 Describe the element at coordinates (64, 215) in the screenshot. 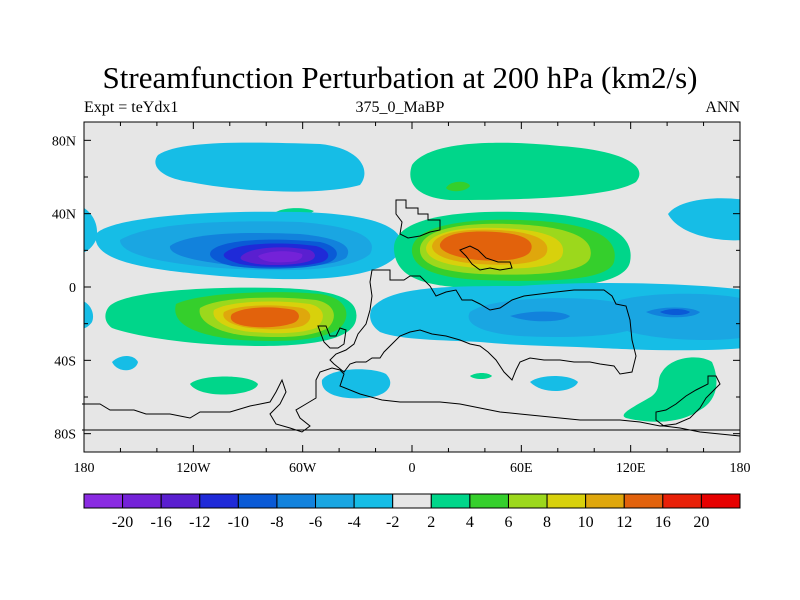

I see `y-tick-label: 40N` at that location.